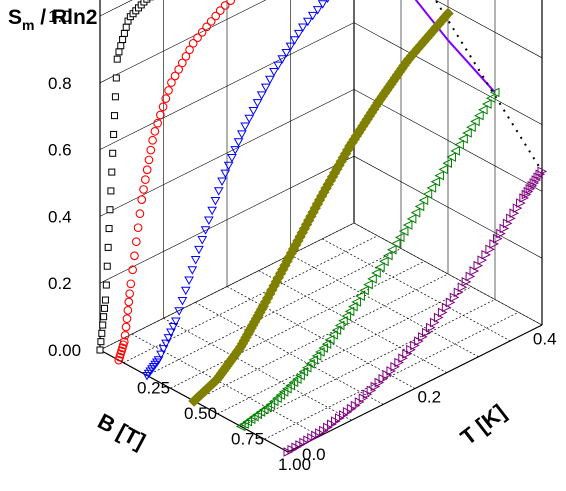 This screenshot has width=566, height=491. I want to click on z-tick-label: 0.2, so click(429, 396).